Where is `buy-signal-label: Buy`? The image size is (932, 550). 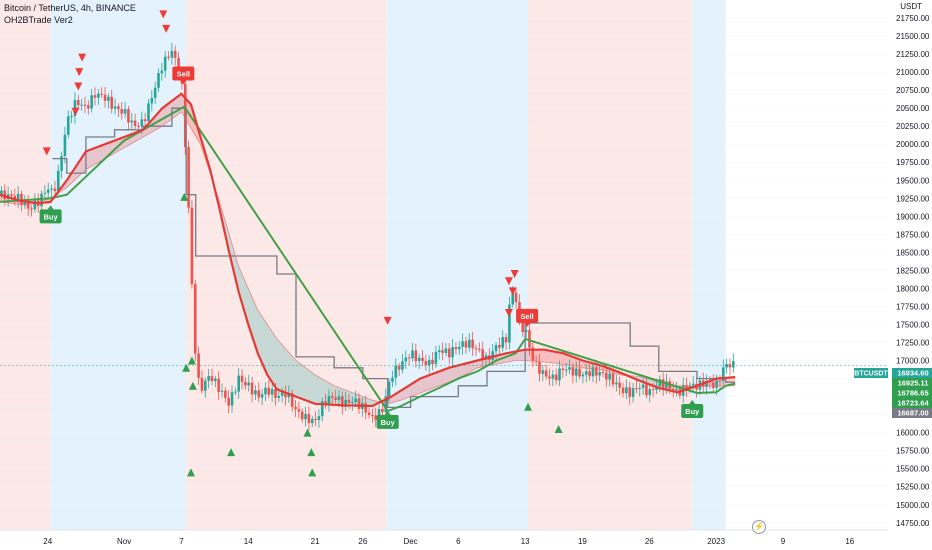 buy-signal-label: Buy is located at coordinates (387, 419).